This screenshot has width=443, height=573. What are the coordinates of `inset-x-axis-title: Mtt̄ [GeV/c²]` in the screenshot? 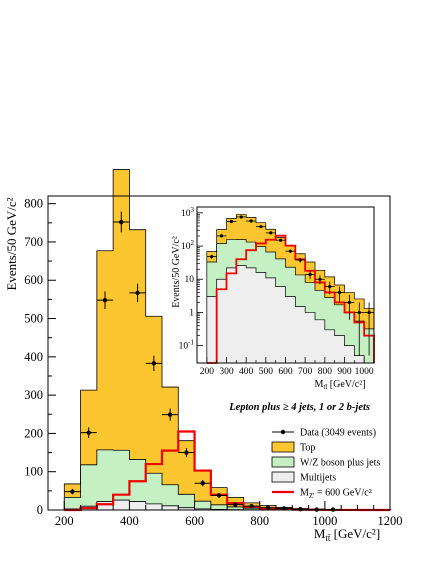 It's located at (339, 385).